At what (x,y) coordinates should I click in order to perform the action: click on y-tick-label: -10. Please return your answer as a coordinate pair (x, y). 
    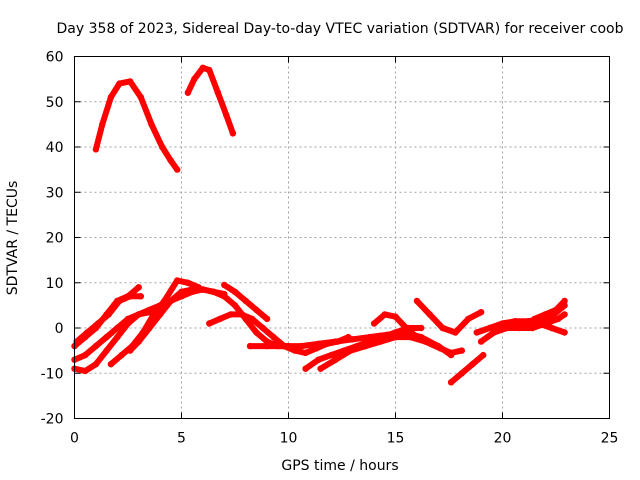
    Looking at the image, I should click on (52, 374).